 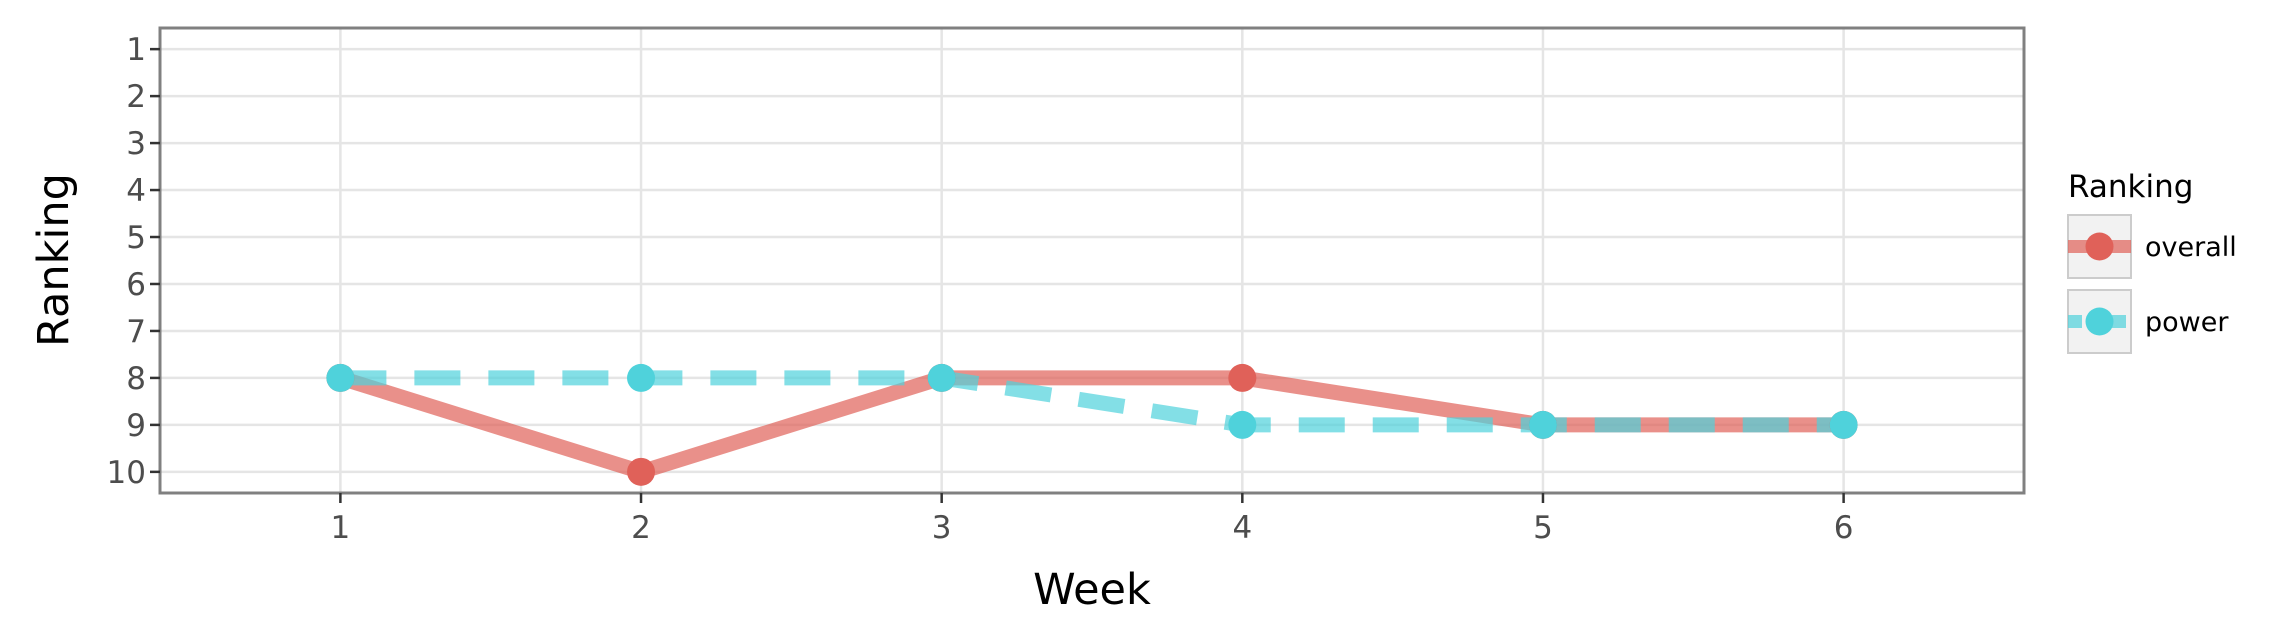 What do you see at coordinates (136, 97) in the screenshot?
I see `y-tick-label: 2` at bounding box center [136, 97].